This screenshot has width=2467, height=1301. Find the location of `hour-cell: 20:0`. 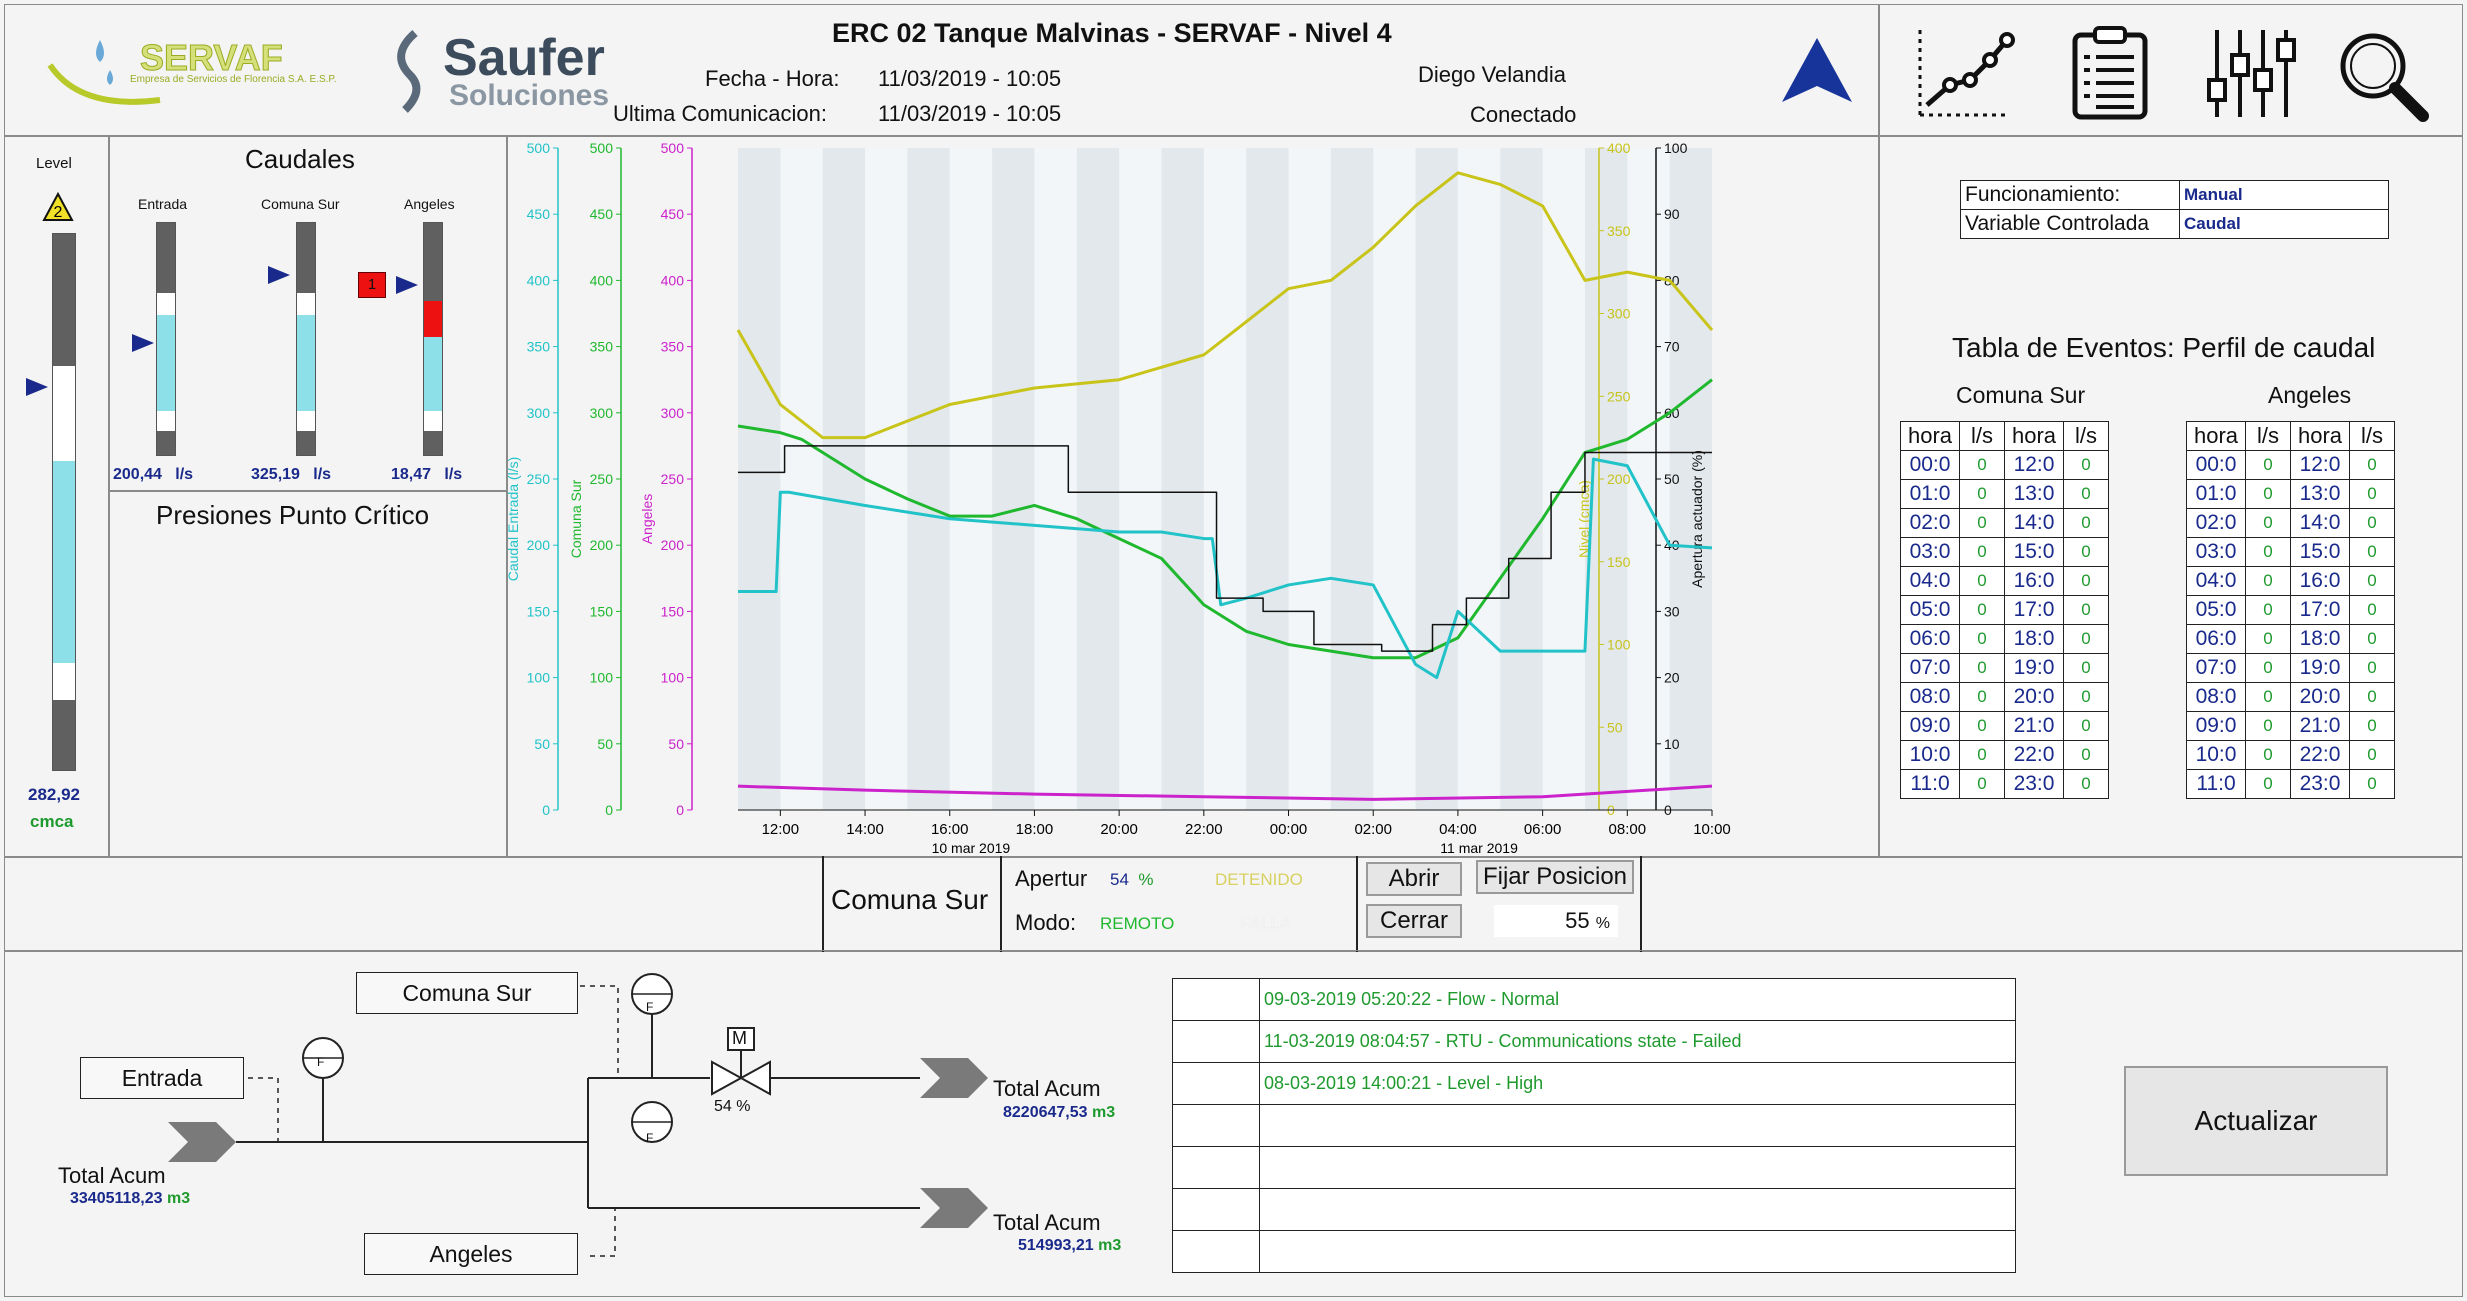

hour-cell: 20:0 is located at coordinates (2320, 697).